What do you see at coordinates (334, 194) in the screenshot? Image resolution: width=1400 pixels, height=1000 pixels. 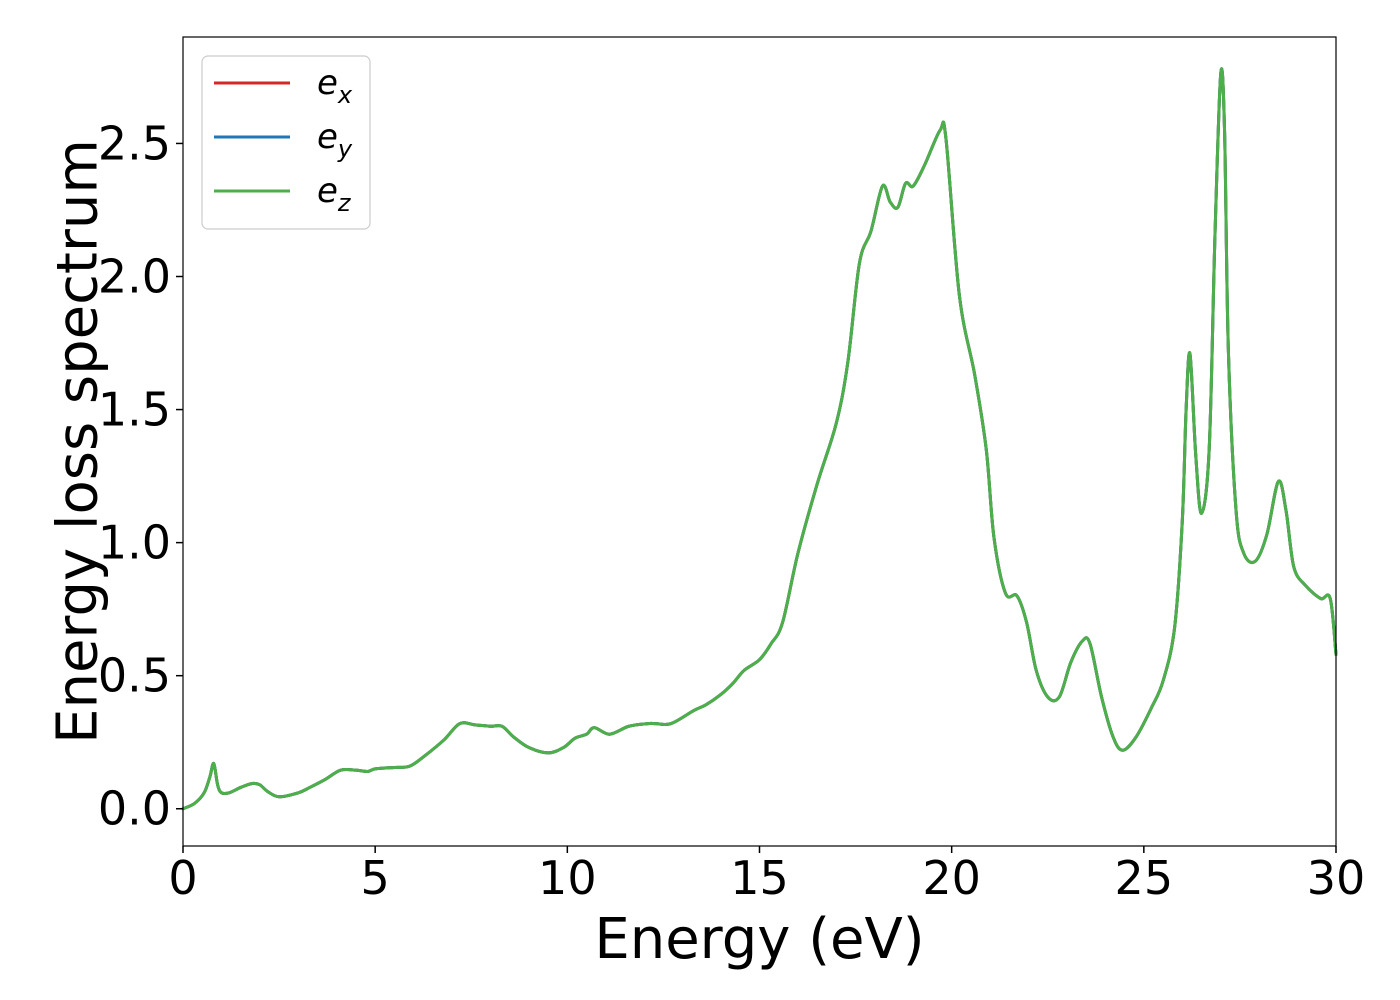 I see `legend-label-ez: ez` at bounding box center [334, 194].